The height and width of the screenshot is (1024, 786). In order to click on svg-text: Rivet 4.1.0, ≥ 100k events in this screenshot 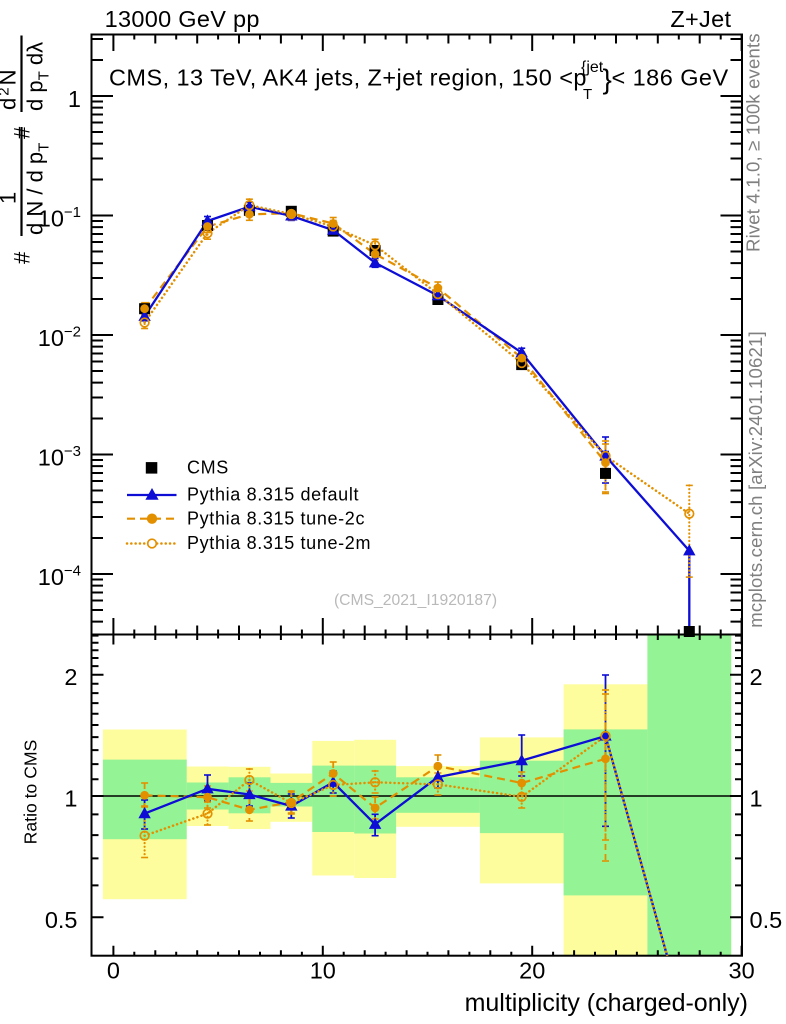, I will do `click(752, 142)`.